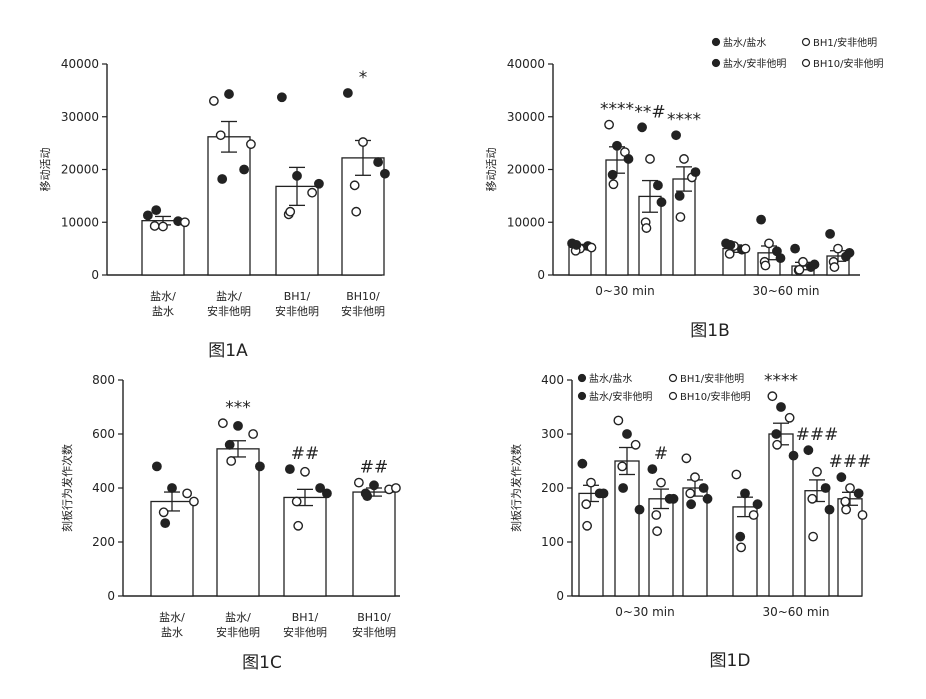 The width and height of the screenshot is (926, 699). I want to click on significance-marker: #, so click(661, 454).